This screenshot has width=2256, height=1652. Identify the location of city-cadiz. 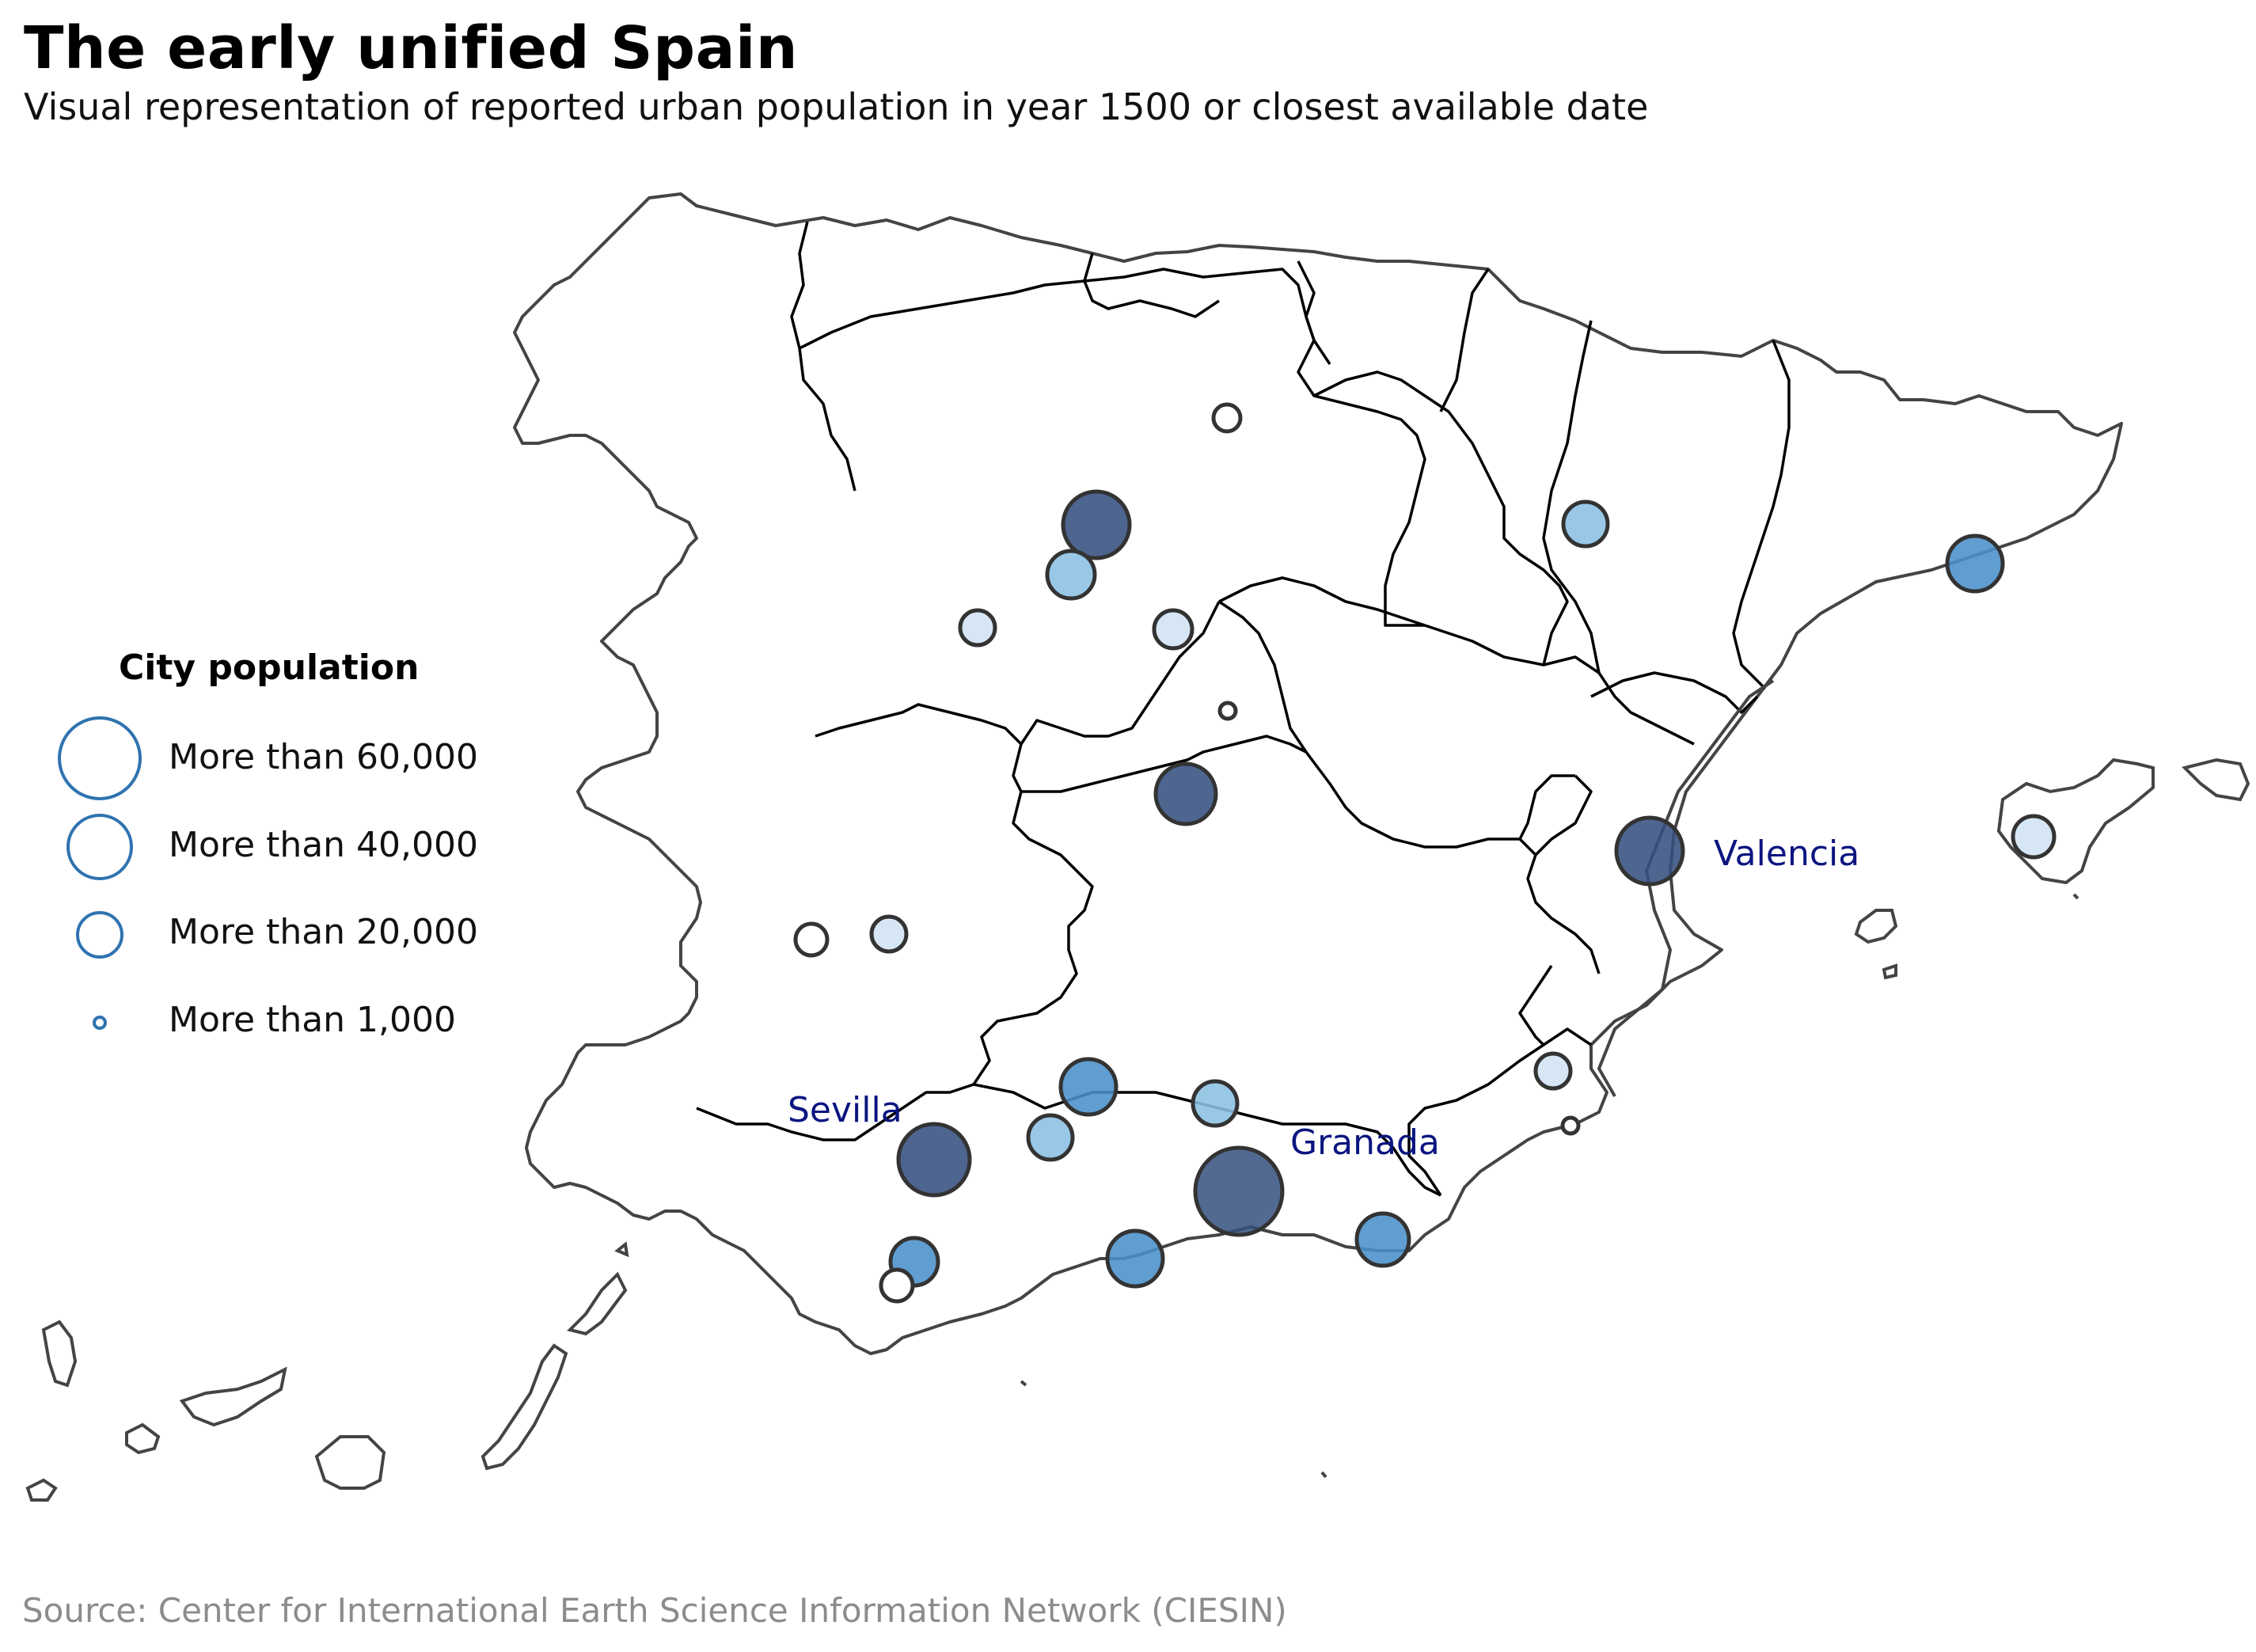
(897, 1286).